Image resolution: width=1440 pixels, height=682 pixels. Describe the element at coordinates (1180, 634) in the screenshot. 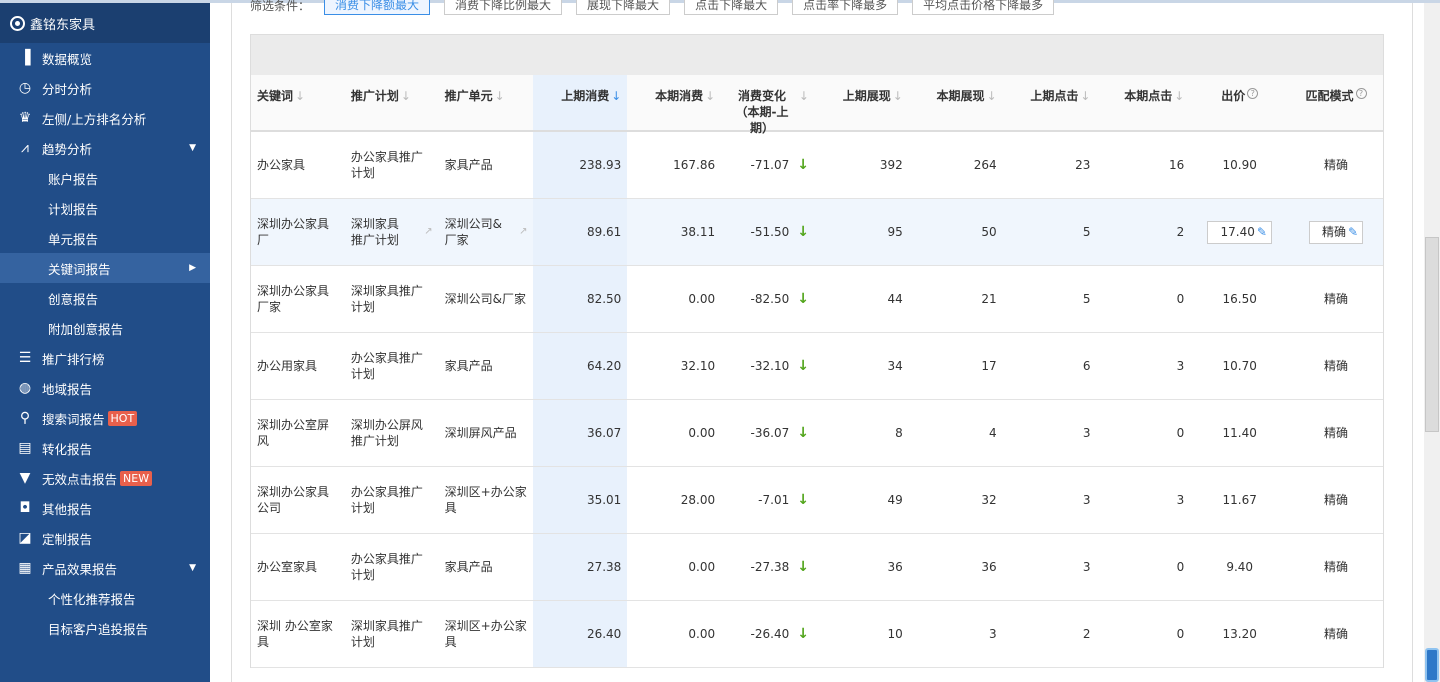

I see `cell-value: 0` at that location.